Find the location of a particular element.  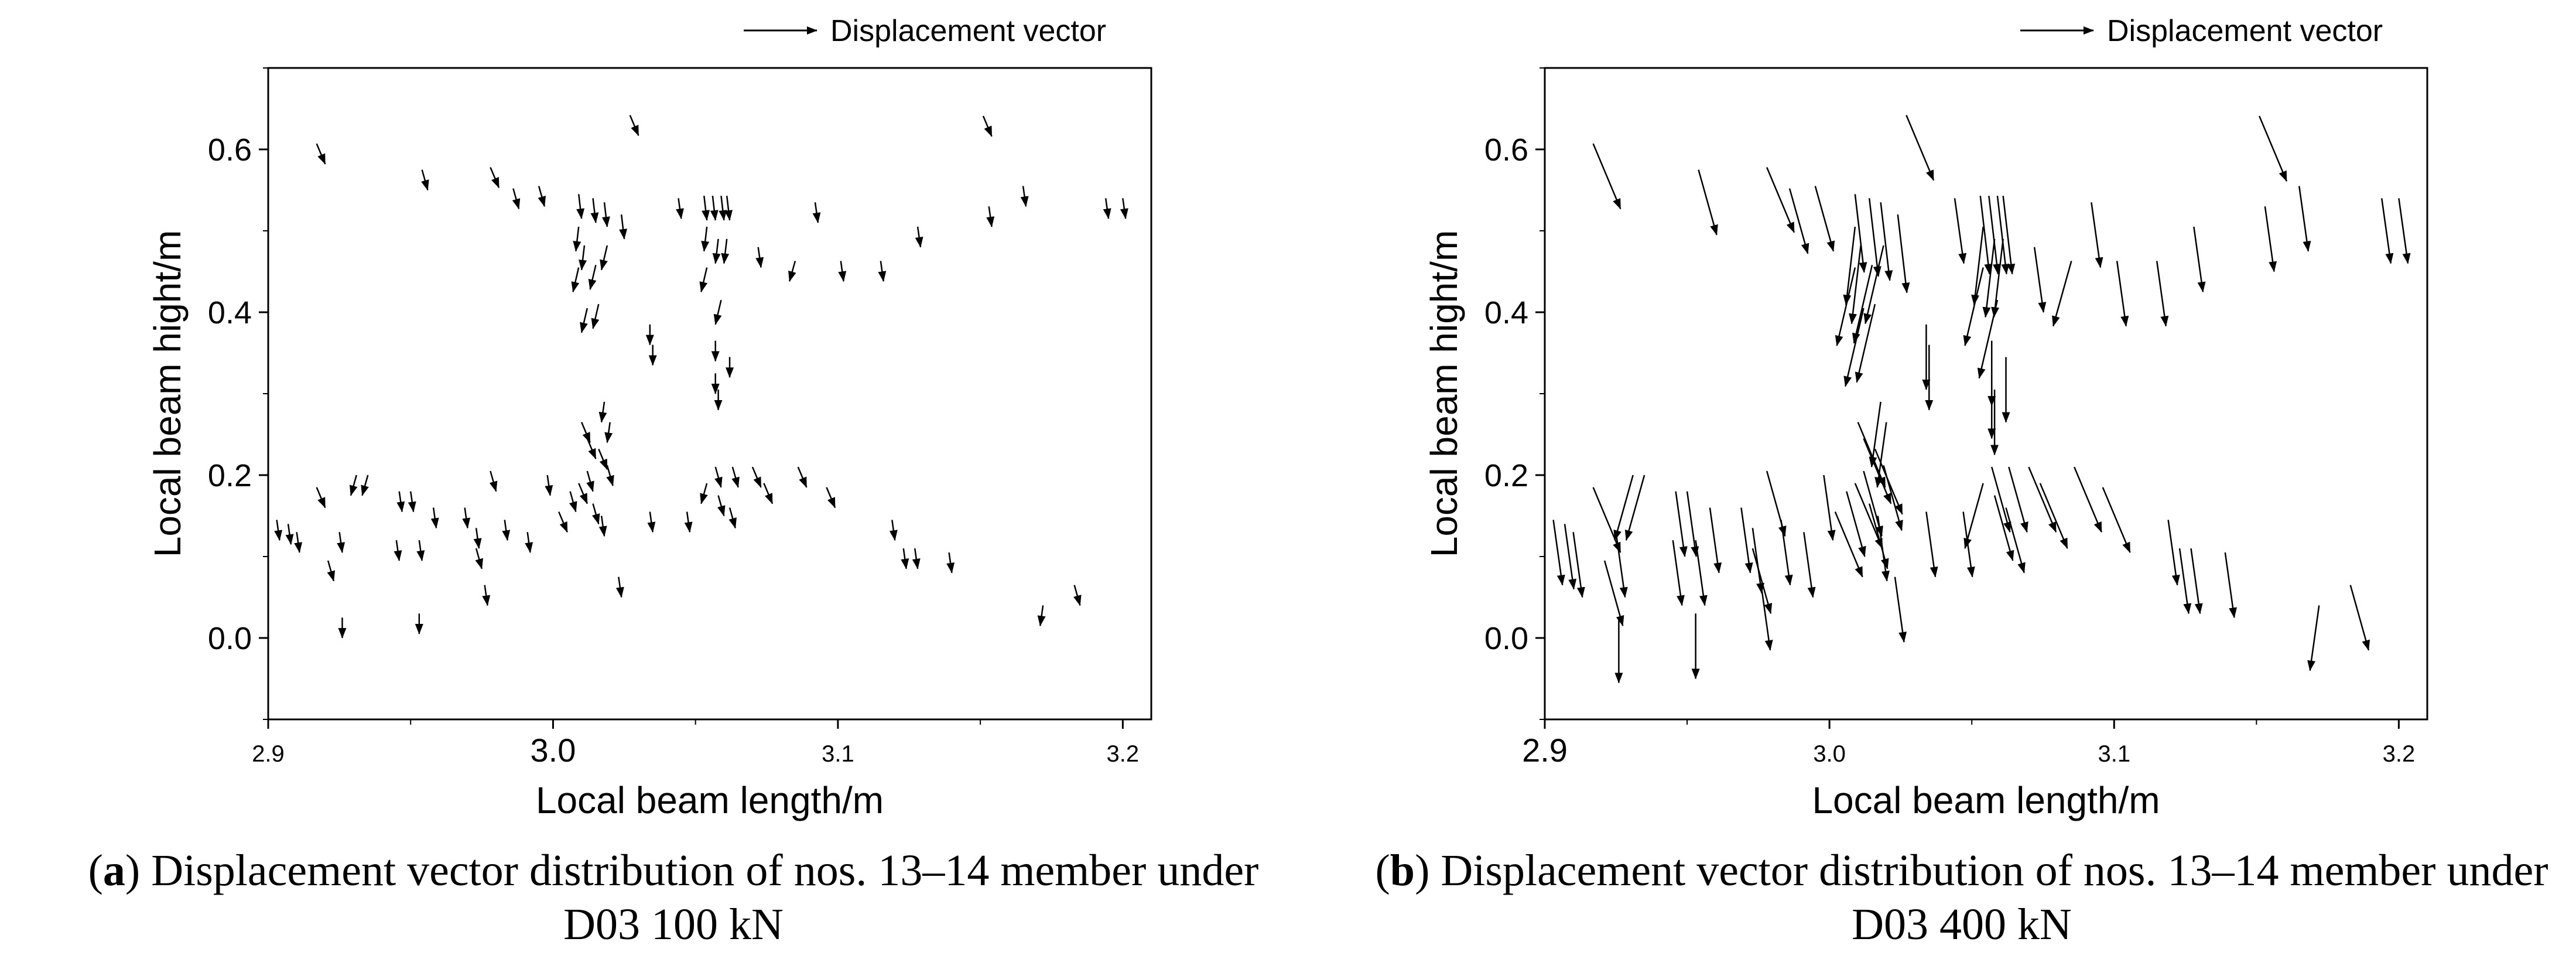

legend-label: Displacement vector is located at coordinates (968, 31).